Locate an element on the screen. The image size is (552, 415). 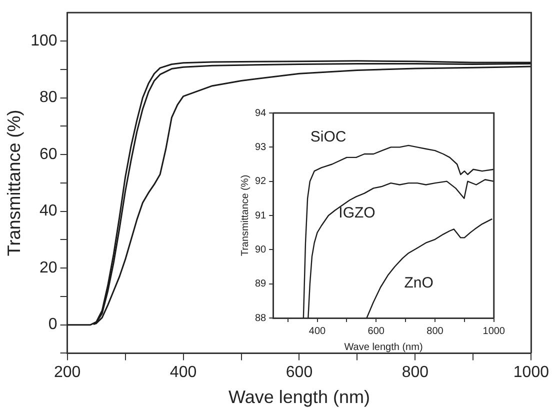
y-tick-label: 93 is located at coordinates (261, 147).